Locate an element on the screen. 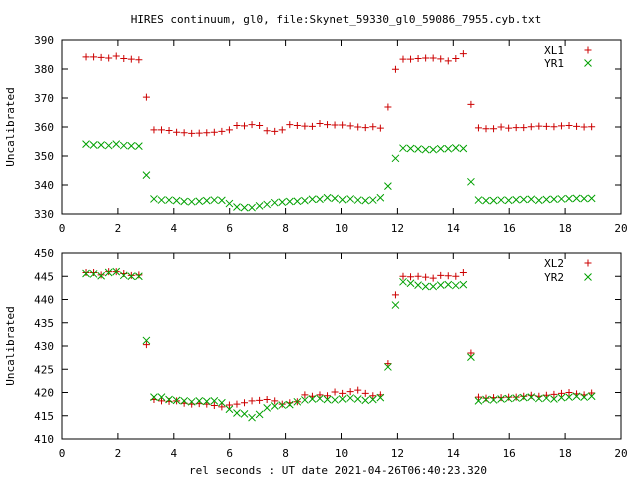 The width and height of the screenshot is (640, 480). y-tick-label: 425 is located at coordinates (44, 369).